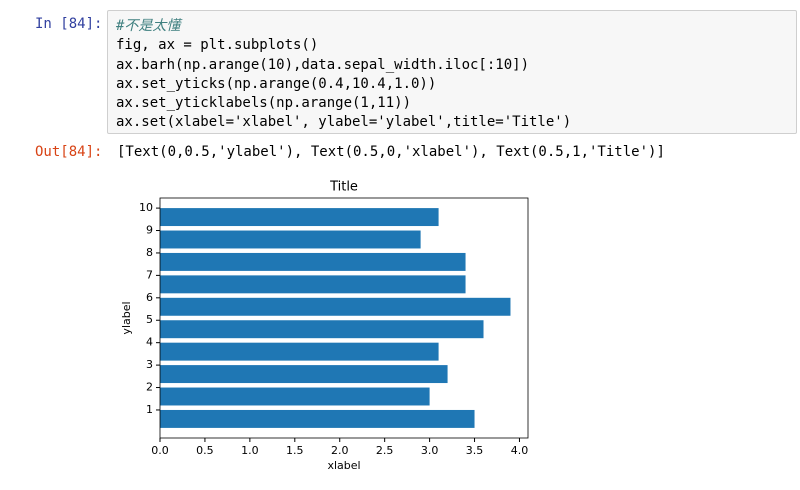  What do you see at coordinates (149, 274) in the screenshot?
I see `y-tick-label: 7` at bounding box center [149, 274].